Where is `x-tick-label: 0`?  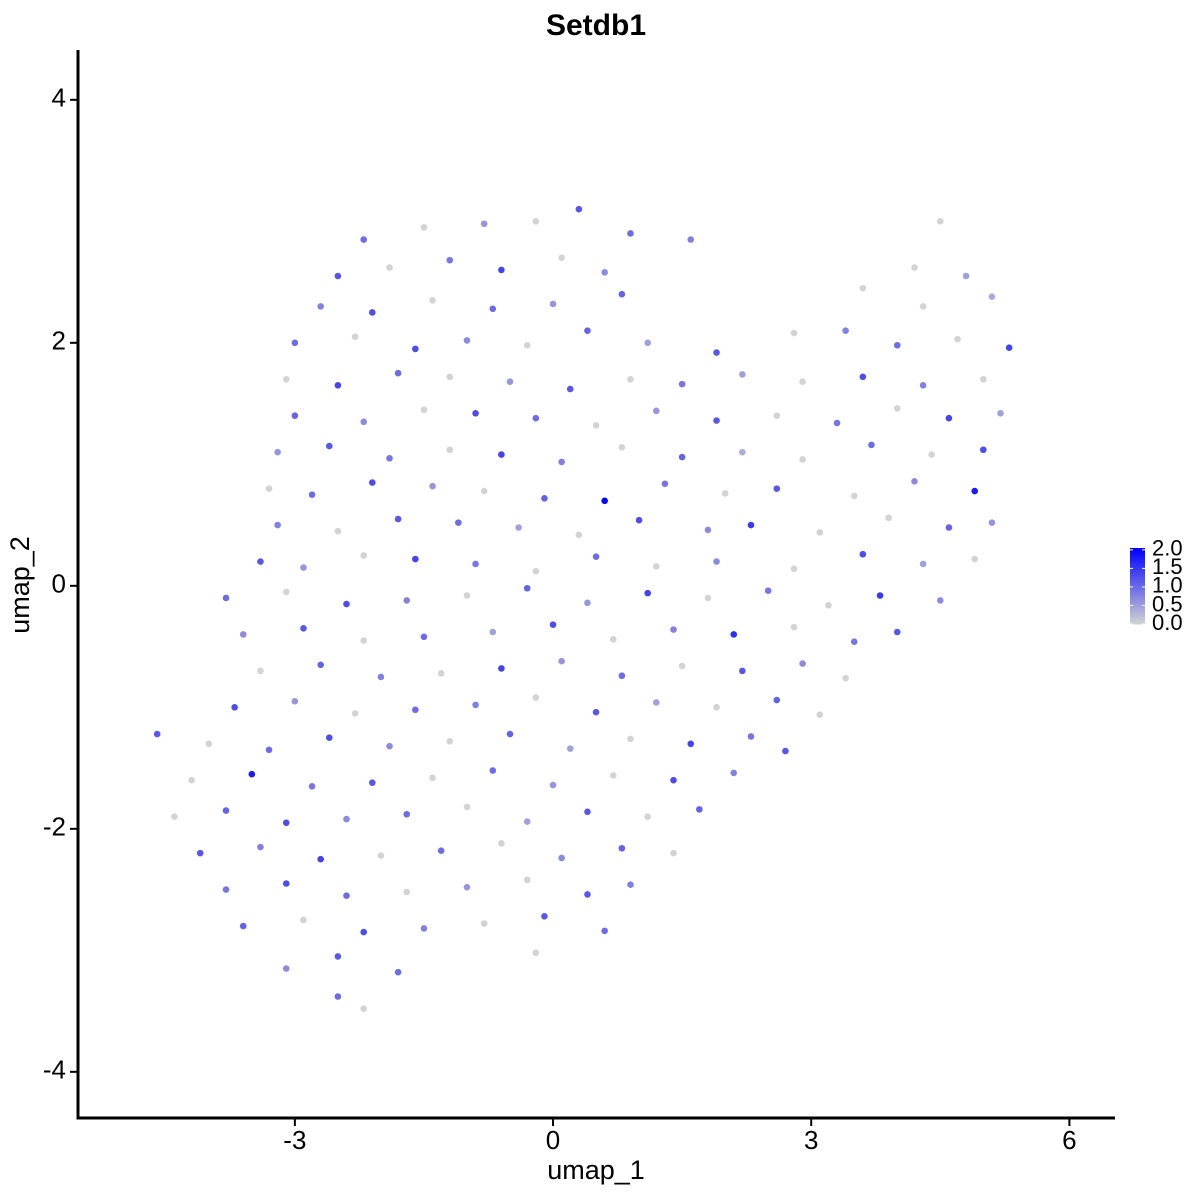
x-tick-label: 0 is located at coordinates (553, 1140).